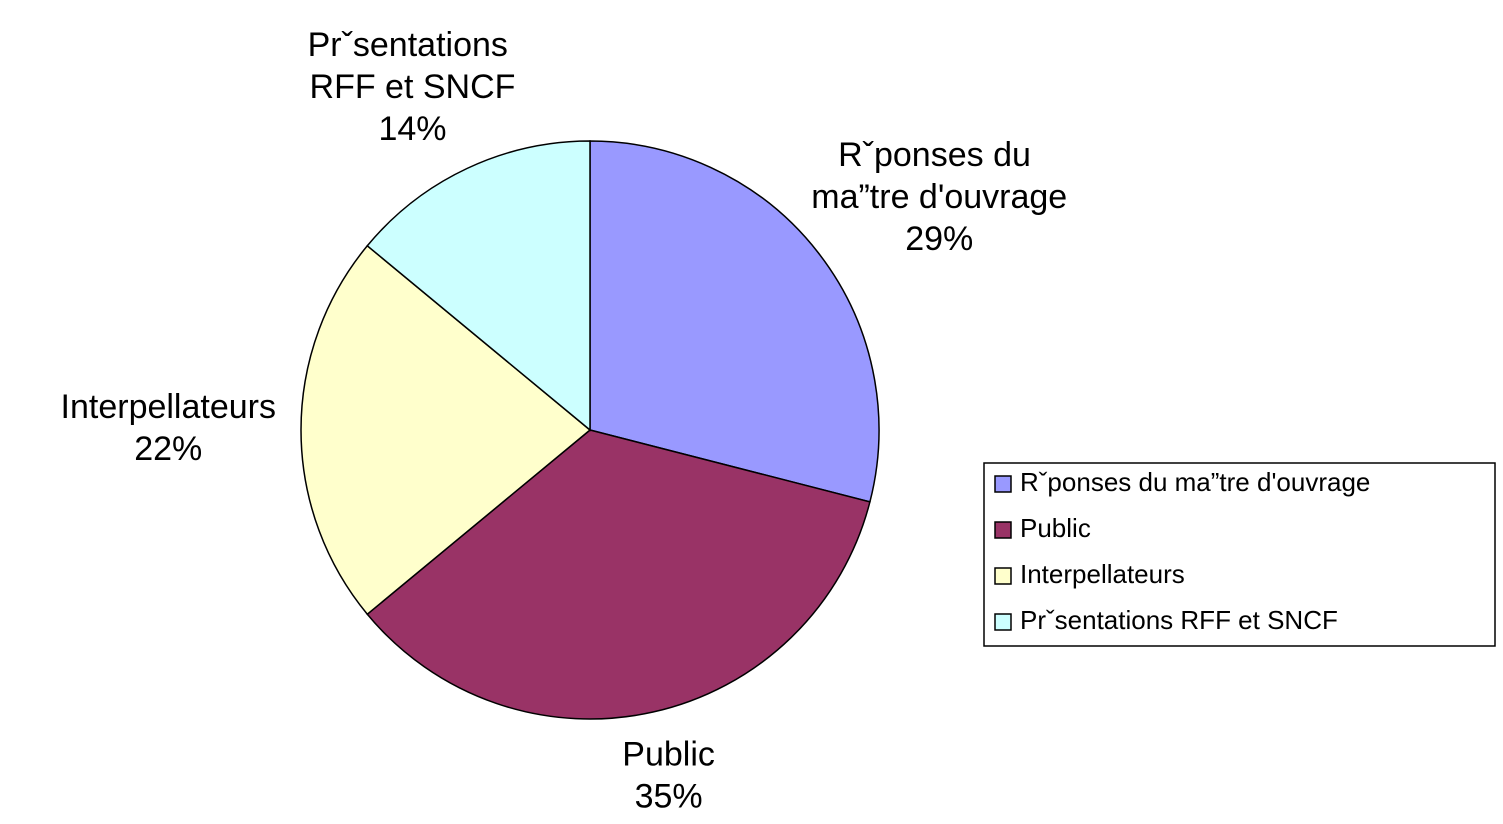 The height and width of the screenshot is (824, 1503). What do you see at coordinates (1055, 528) in the screenshot?
I see `legend-label: Public` at bounding box center [1055, 528].